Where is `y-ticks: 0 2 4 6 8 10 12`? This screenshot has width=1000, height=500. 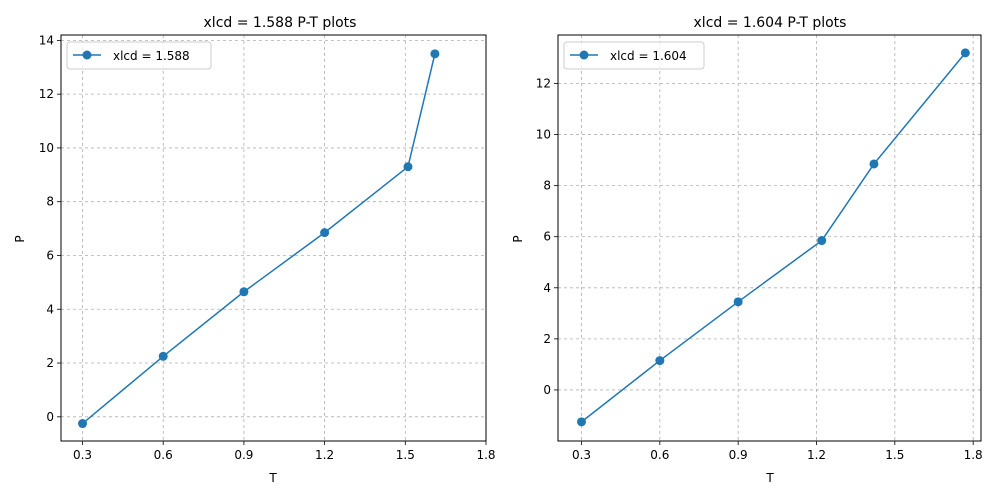
y-ticks: 0 2 4 6 8 10 12 is located at coordinates (547, 237).